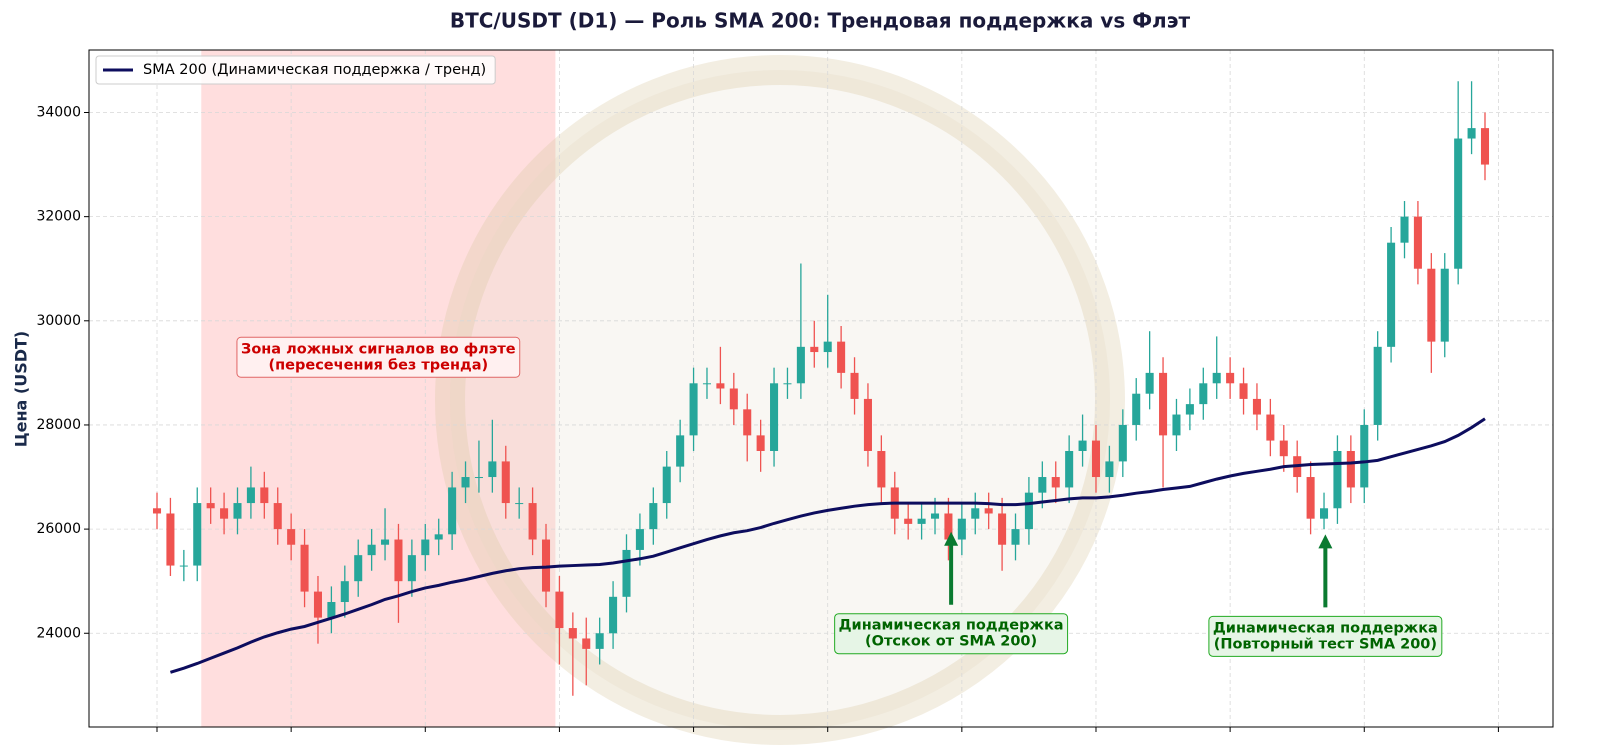  I want to click on legend: SMA 200 (Динамическая поддержка / тренд), so click(295, 70).